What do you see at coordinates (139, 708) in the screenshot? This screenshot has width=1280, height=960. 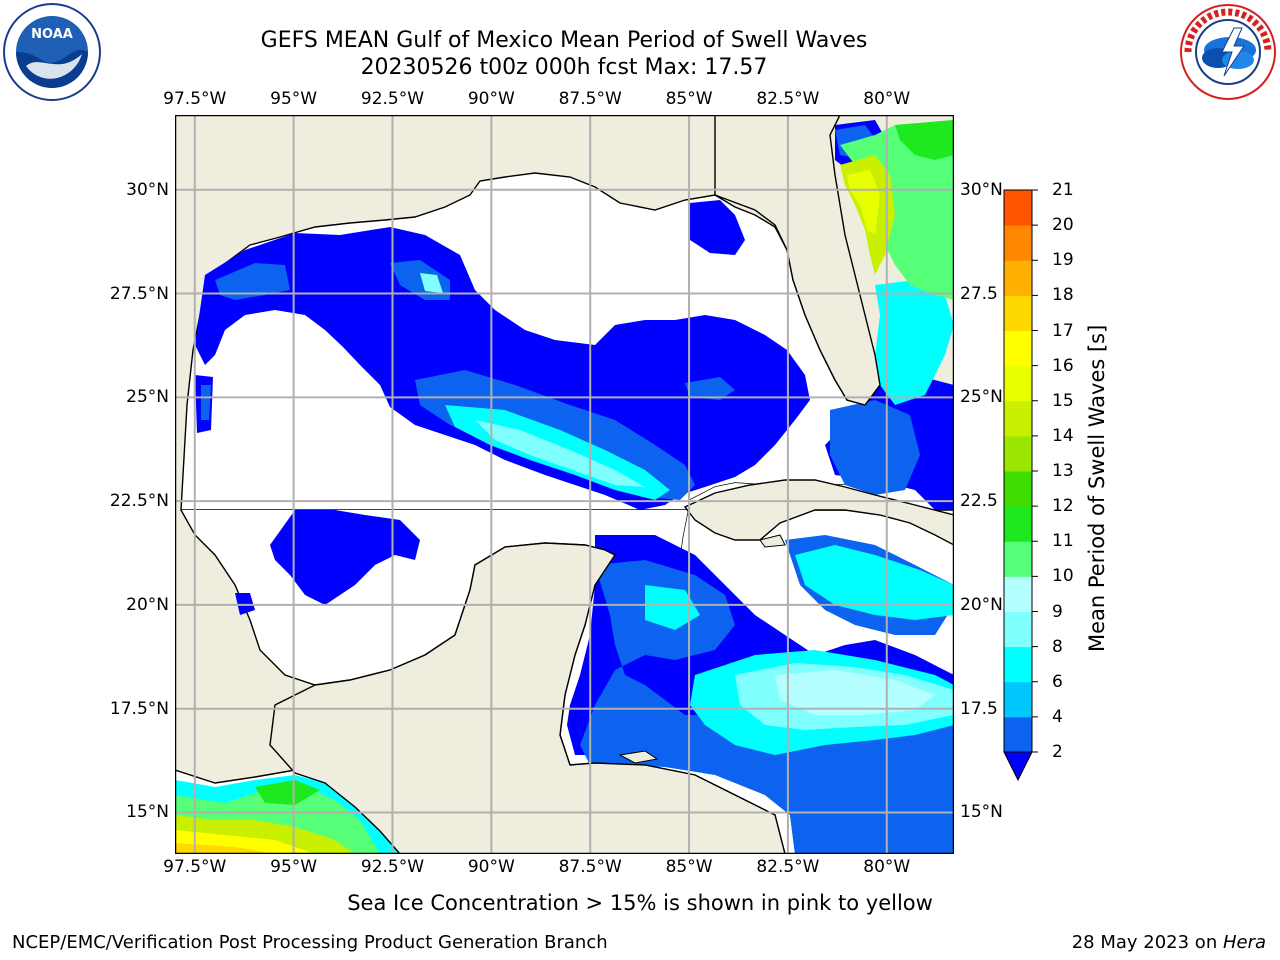 I see `lat-tick-label: 17.5°N` at bounding box center [139, 708].